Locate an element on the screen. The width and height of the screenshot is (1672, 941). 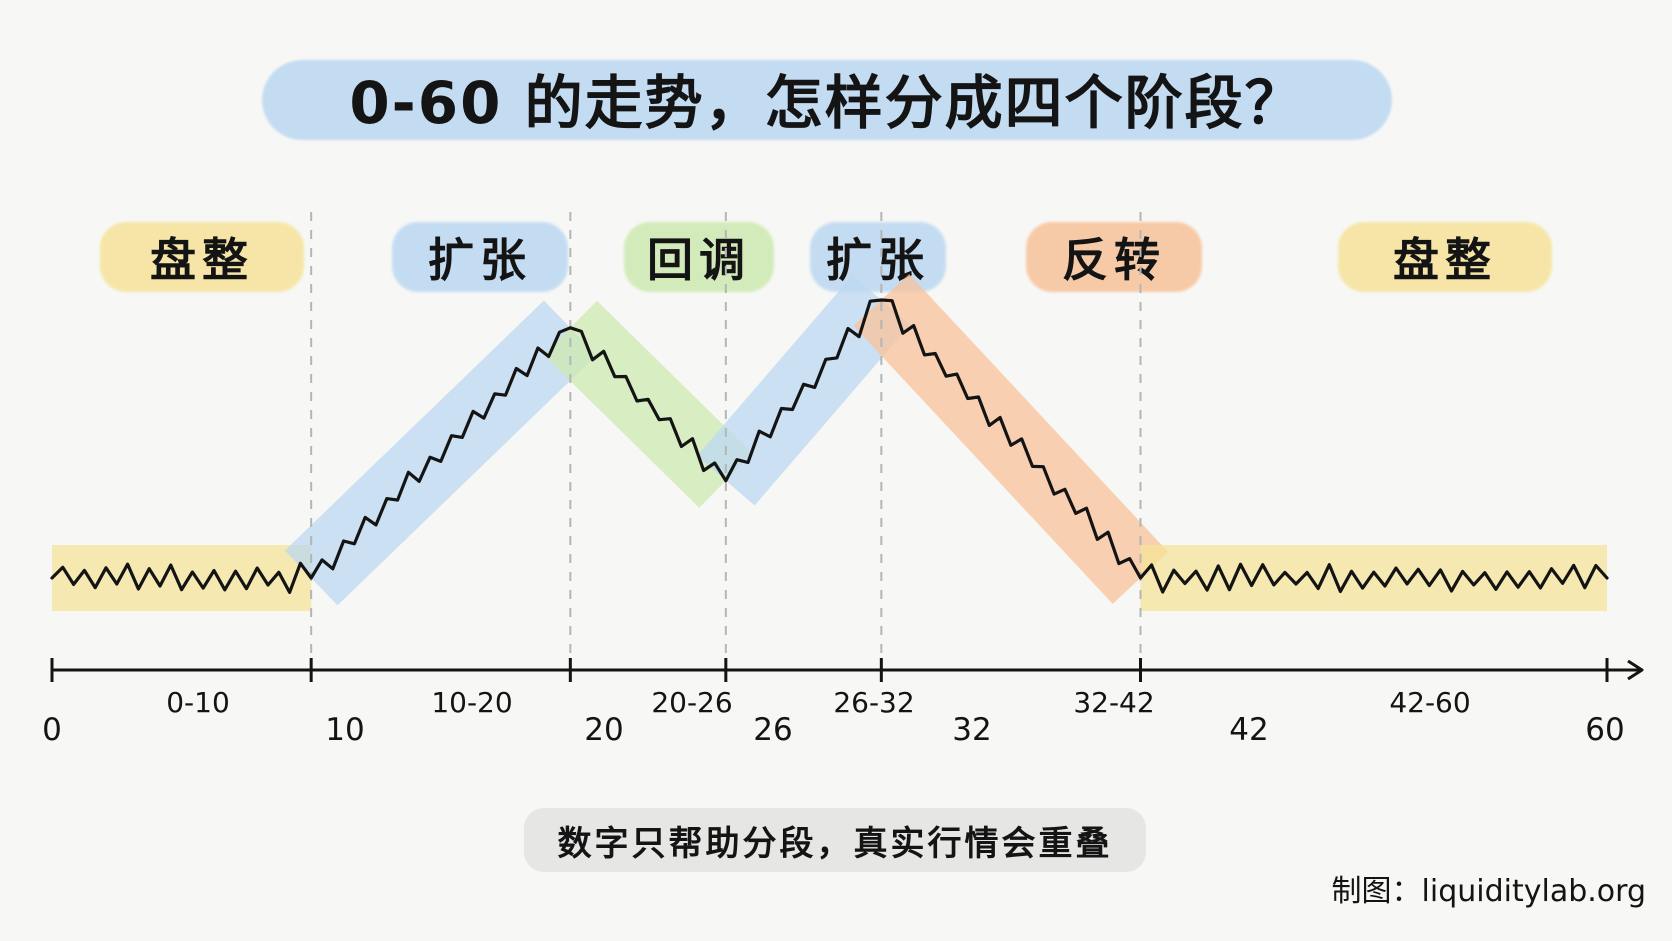
title-banner: 0-60 的走势，怎样分成四个阶段？ is located at coordinates (827, 98).